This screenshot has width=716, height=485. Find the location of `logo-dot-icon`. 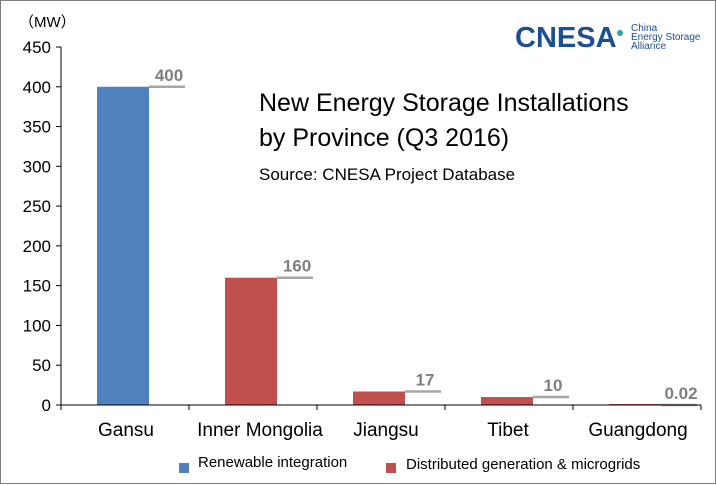

logo-dot-icon is located at coordinates (620, 33).